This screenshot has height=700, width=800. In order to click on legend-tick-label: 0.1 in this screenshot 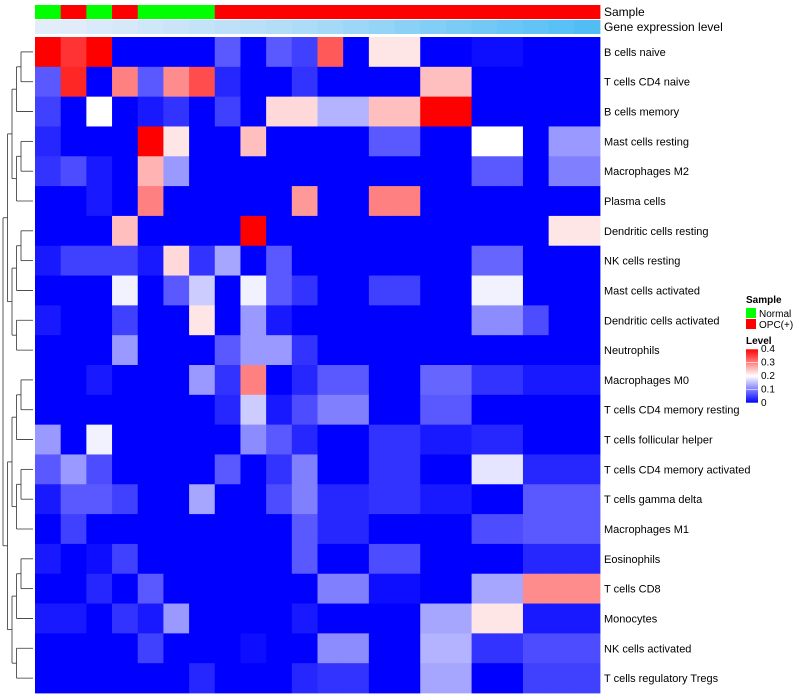, I will do `click(768, 390)`.